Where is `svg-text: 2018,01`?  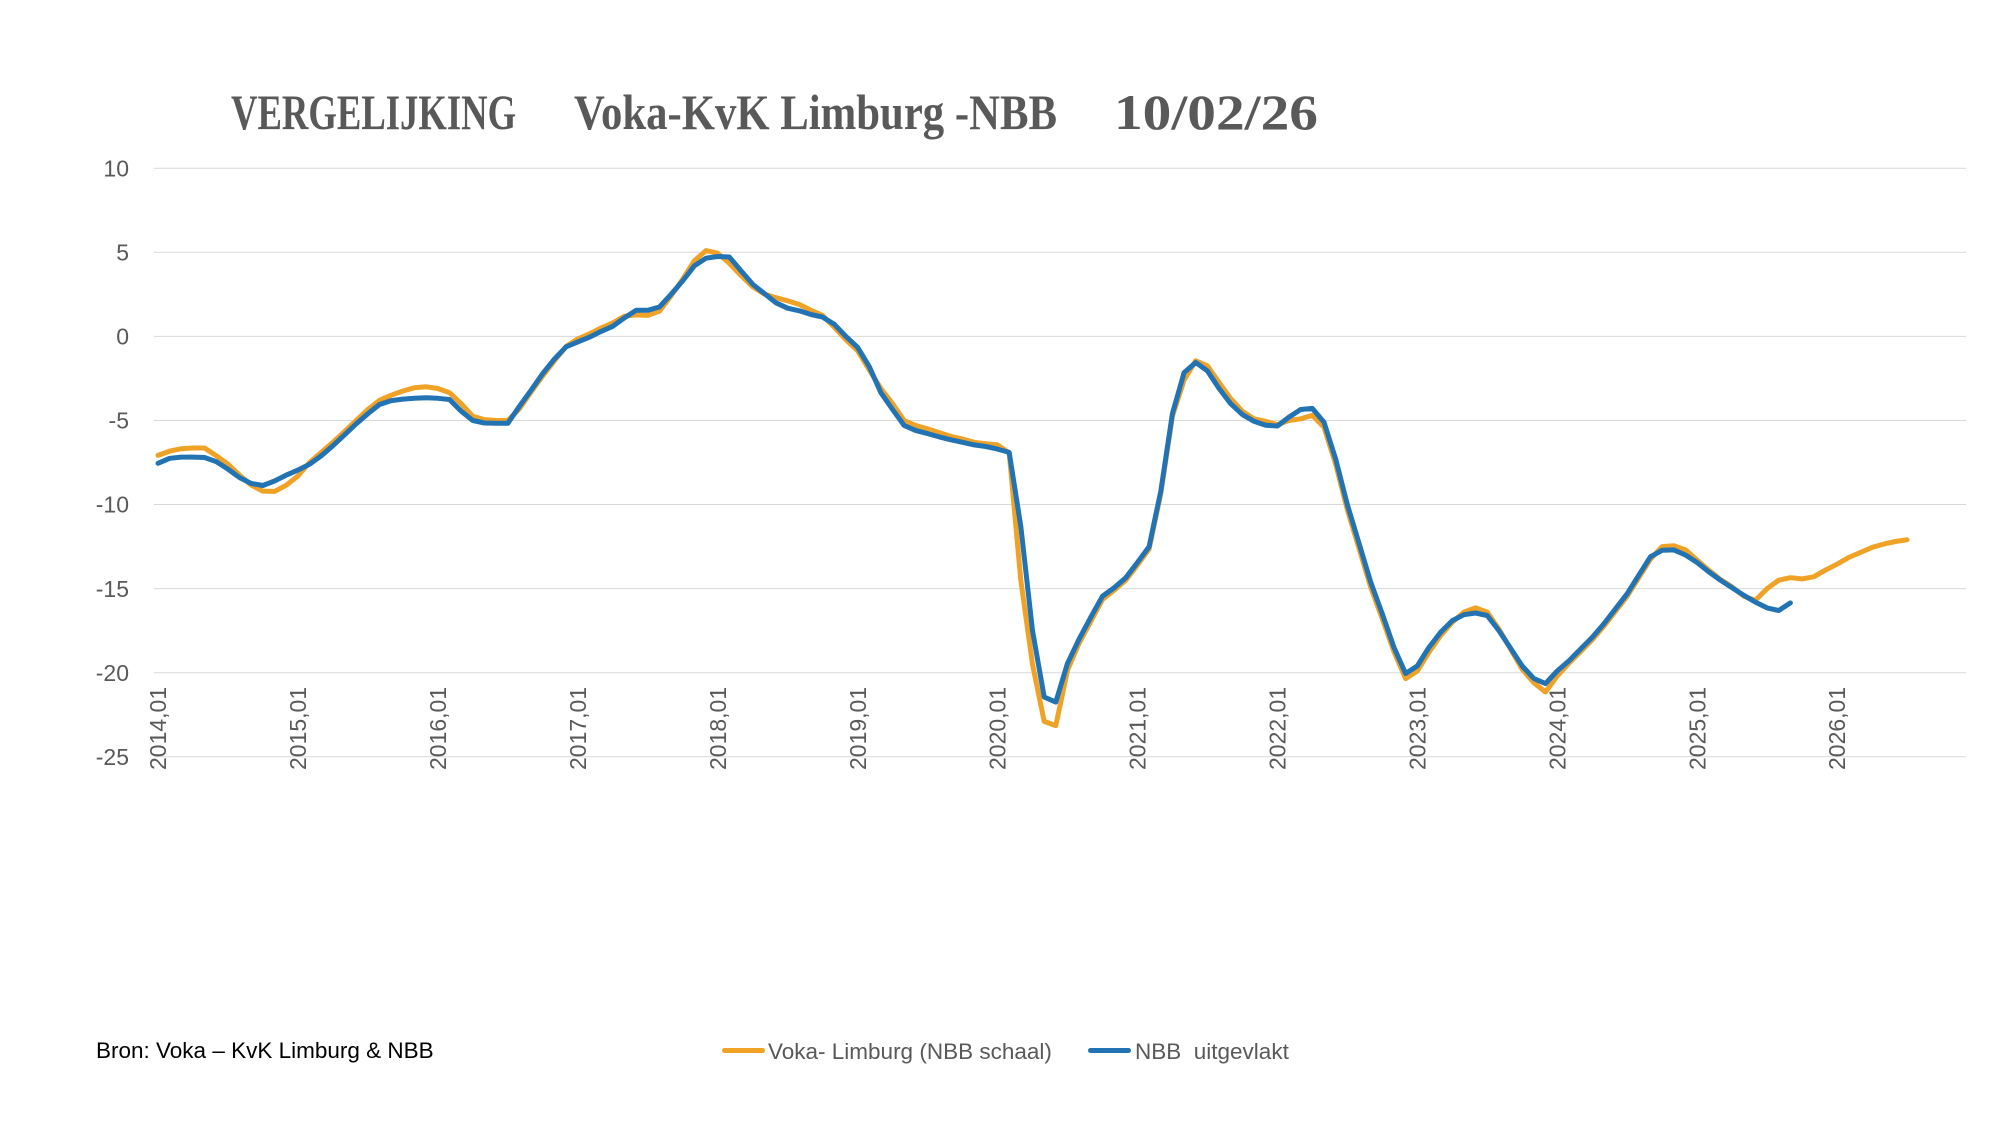 svg-text: 2018,01 is located at coordinates (718, 728).